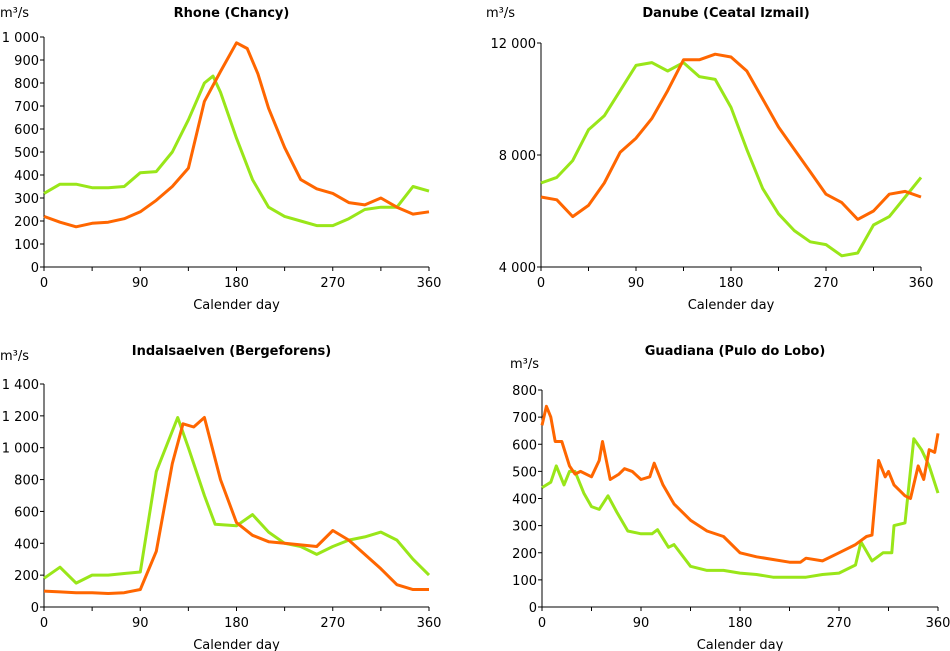 The width and height of the screenshot is (950, 651). What do you see at coordinates (517, 268) in the screenshot?
I see `y-tick-label: 4 000` at bounding box center [517, 268].